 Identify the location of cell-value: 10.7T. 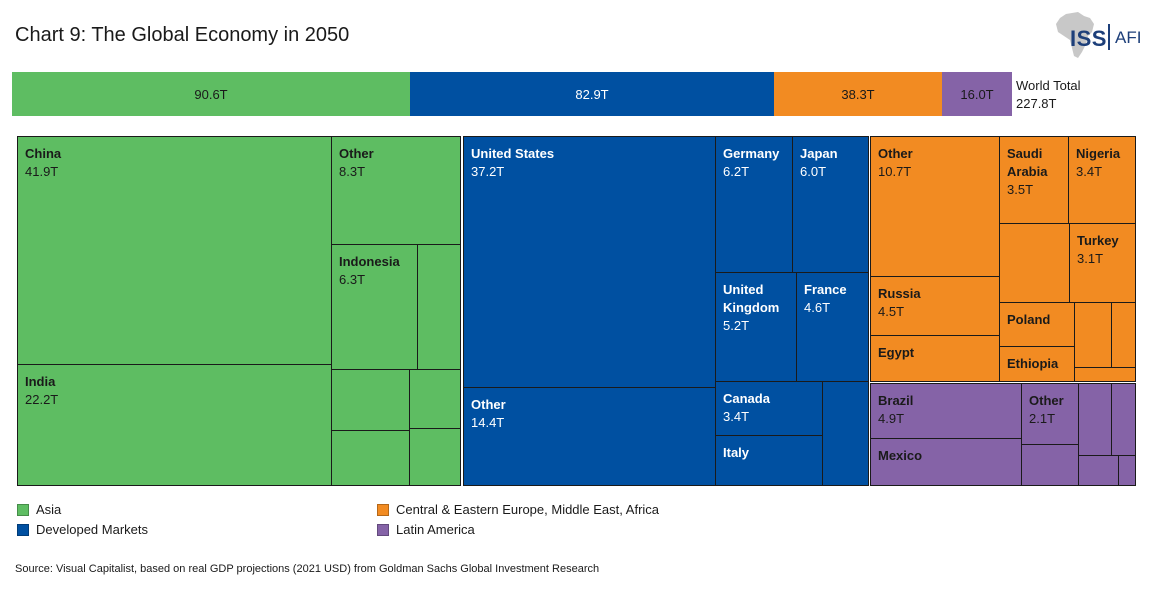
(895, 171).